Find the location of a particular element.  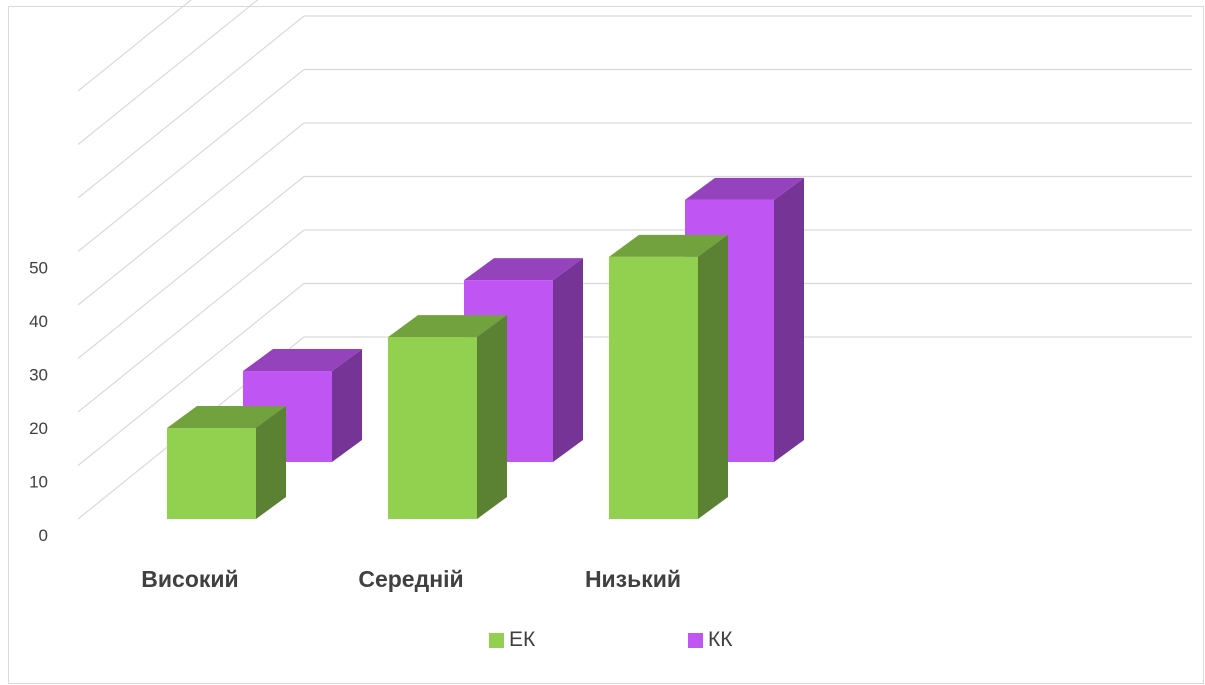

legend-item-ek: ЕК is located at coordinates (512, 640).